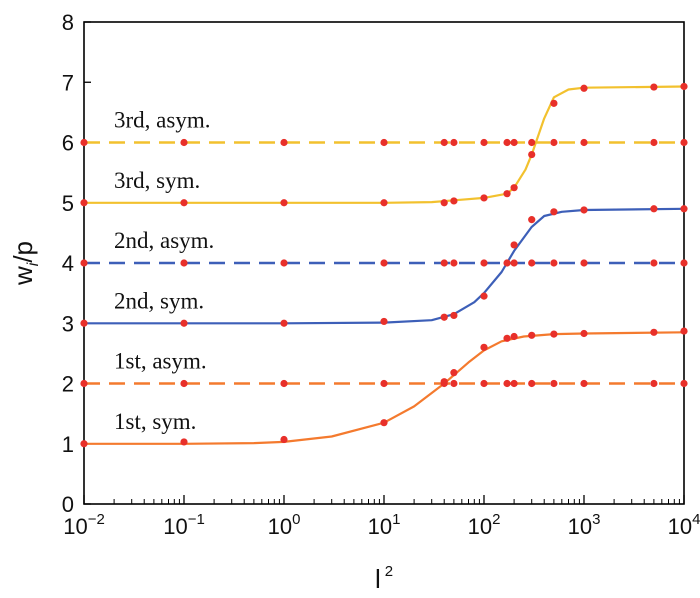  I want to click on y-tick-label: 5, so click(68, 203).